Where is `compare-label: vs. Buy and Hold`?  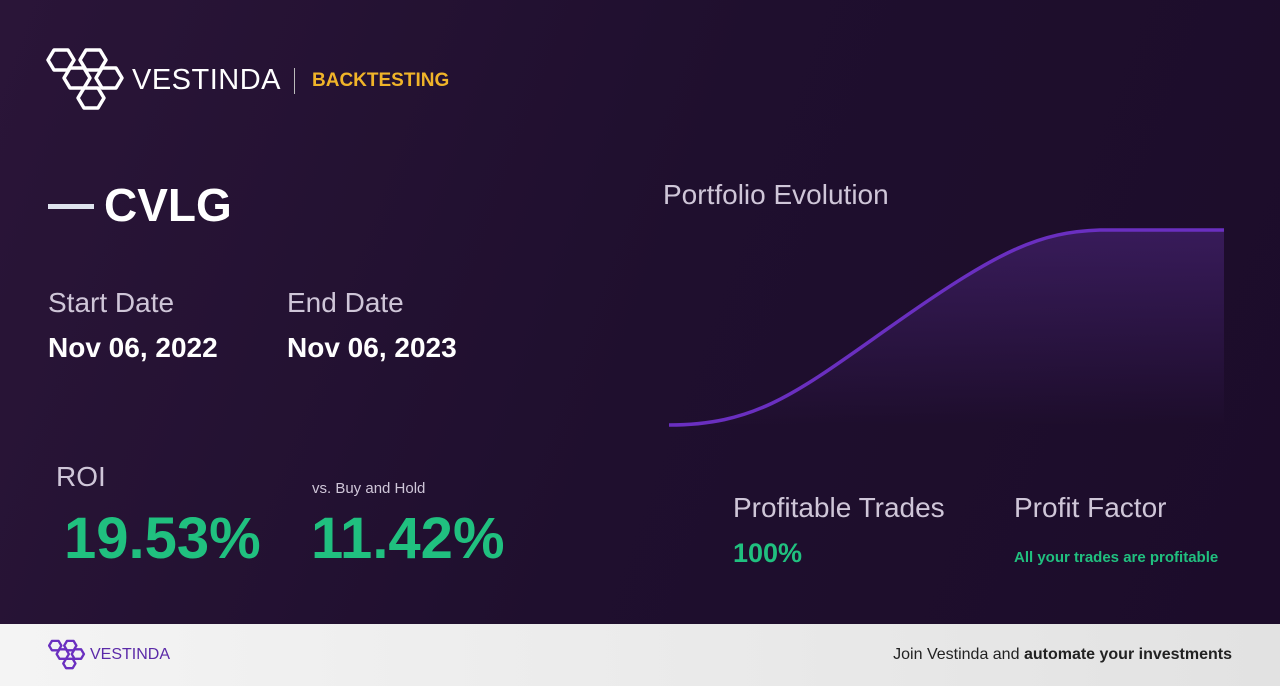 compare-label: vs. Buy and Hold is located at coordinates (369, 488).